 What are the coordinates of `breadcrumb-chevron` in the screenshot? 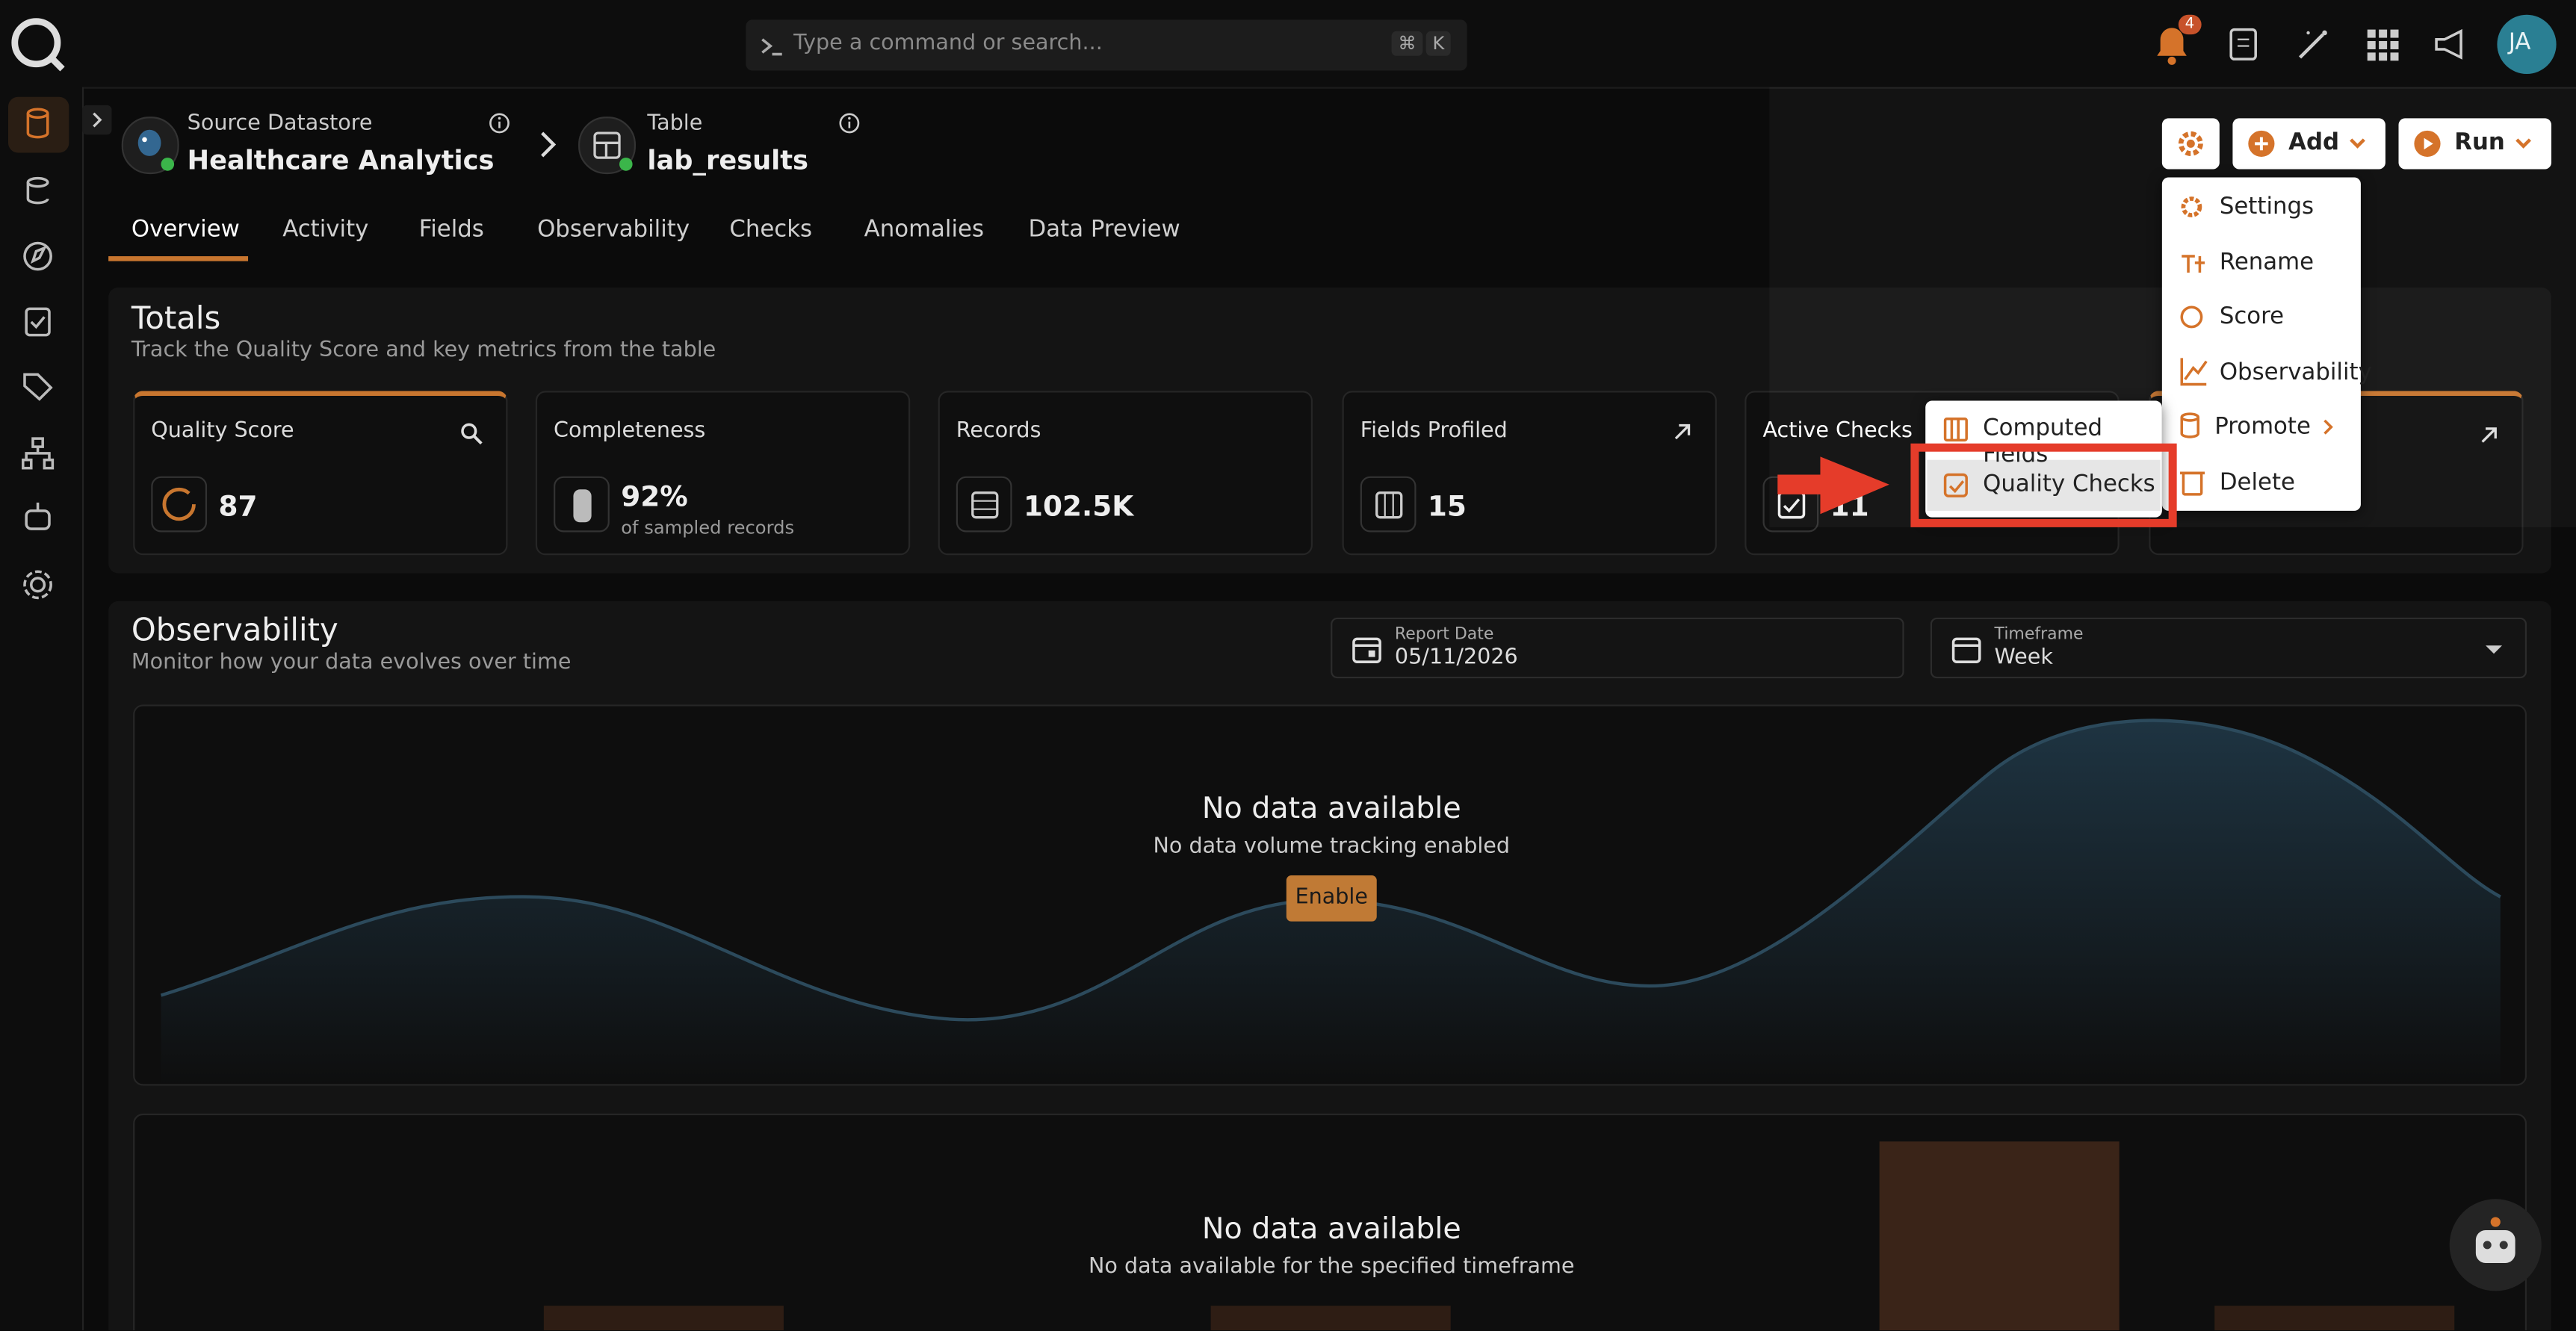 It's located at (549, 144).